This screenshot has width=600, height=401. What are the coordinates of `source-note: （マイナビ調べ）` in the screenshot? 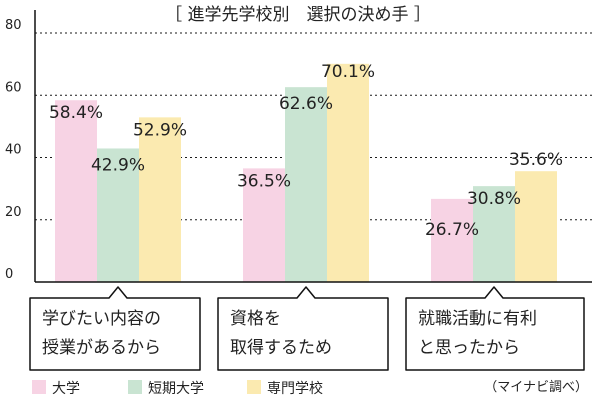 It's located at (536, 387).